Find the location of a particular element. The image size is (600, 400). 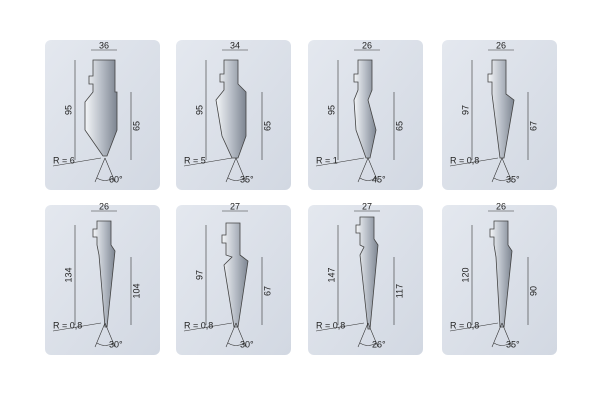

punch-panel: 34 95 65 R = 5 35° is located at coordinates (233, 115).